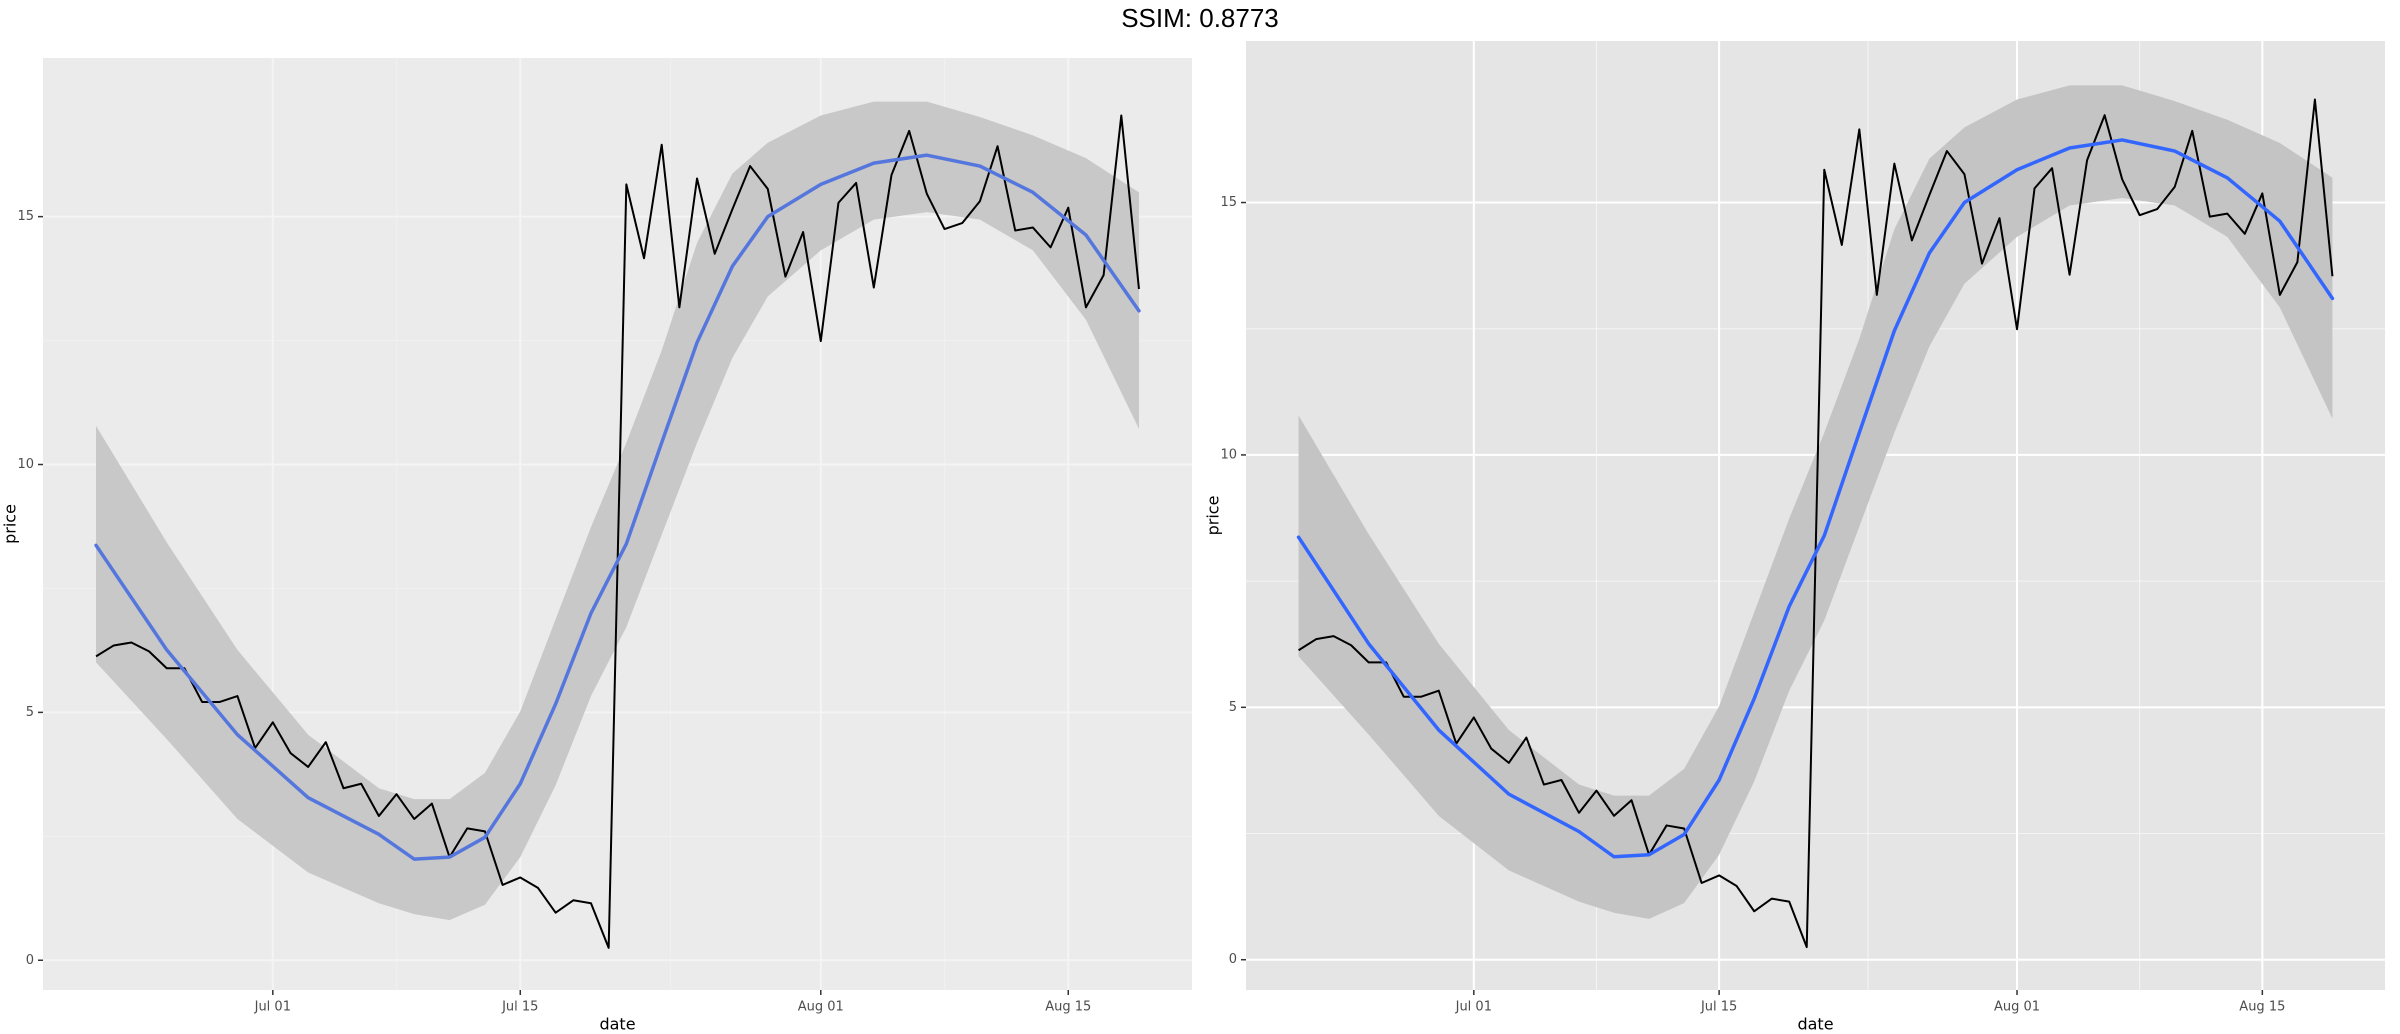  Describe the element at coordinates (1200, 18) in the screenshot. I see `figure-title: SSIM: 0.8773` at that location.